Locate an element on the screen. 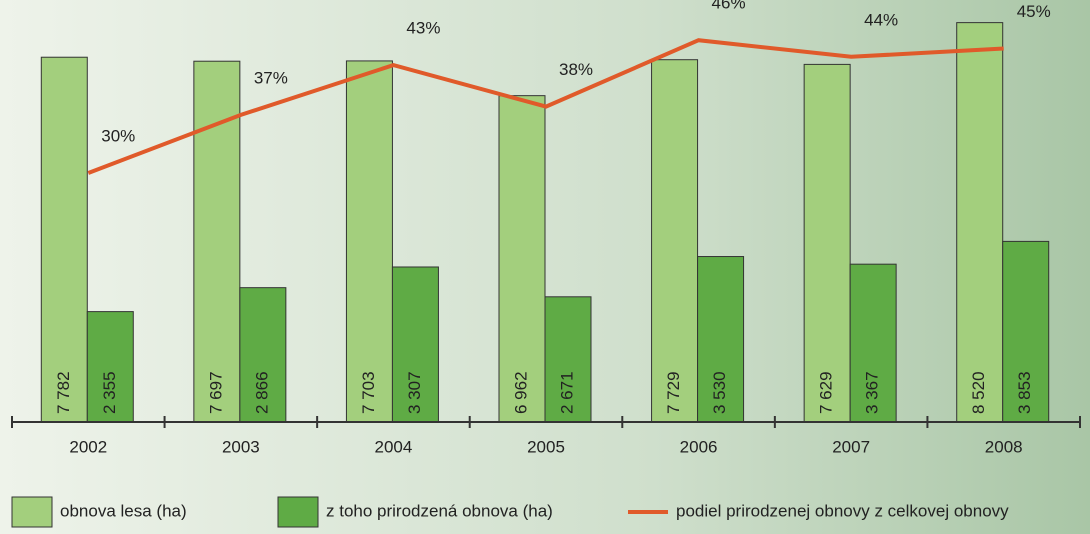 The height and width of the screenshot is (534, 1090). line-value-label: 43% is located at coordinates (423, 28).